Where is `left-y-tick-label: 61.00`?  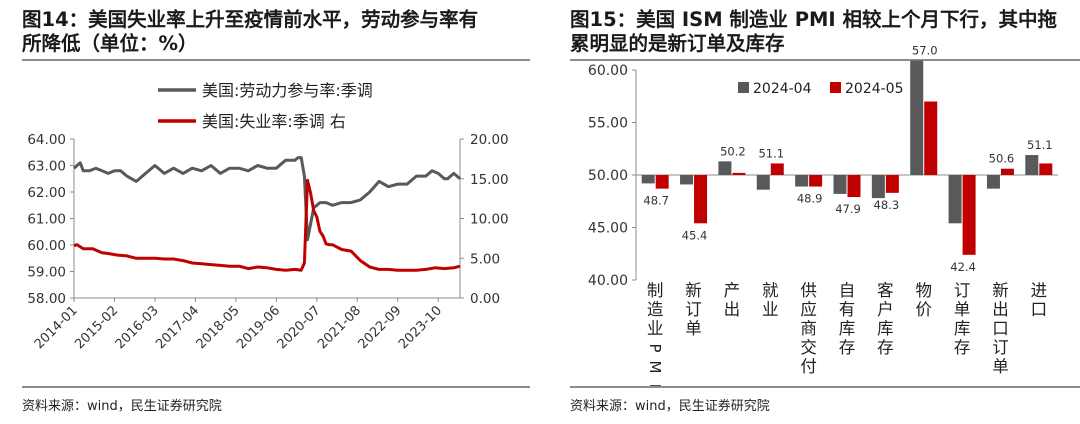 left-y-tick-label: 61.00 is located at coordinates (46, 220).